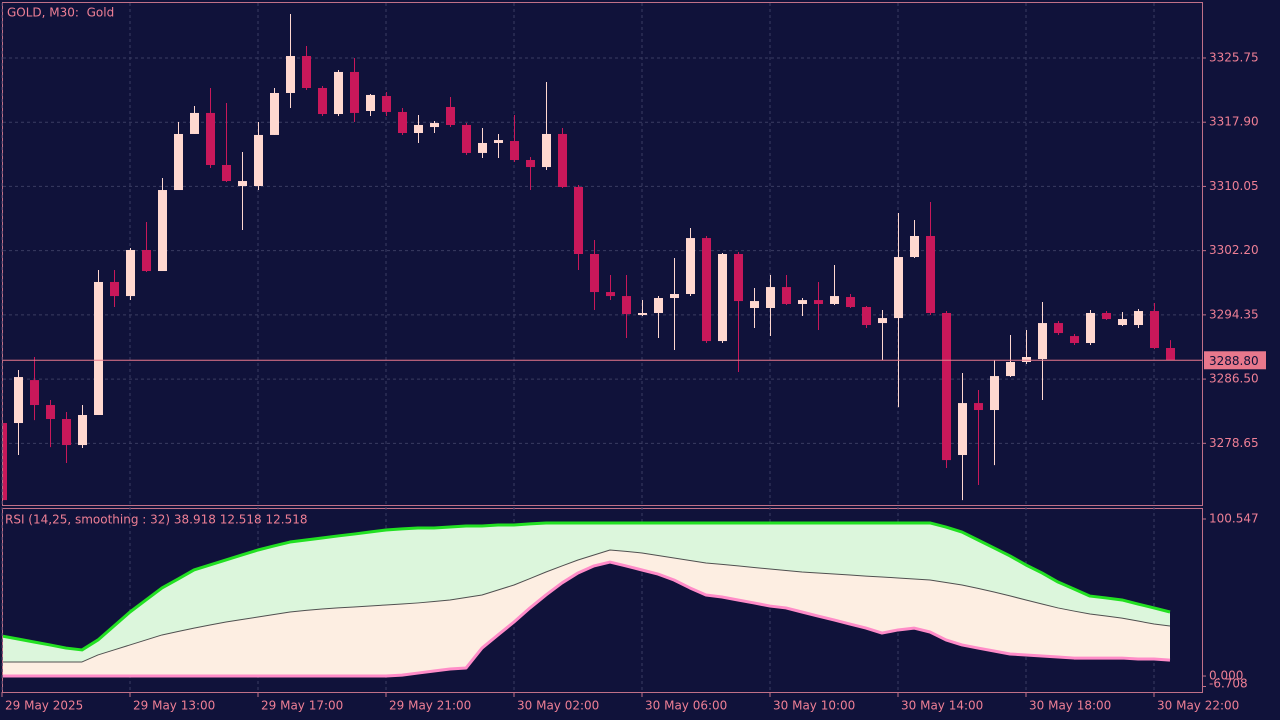 The image size is (1280, 720). What do you see at coordinates (1234, 519) in the screenshot?
I see `y2-tick-label: 100.547` at bounding box center [1234, 519].